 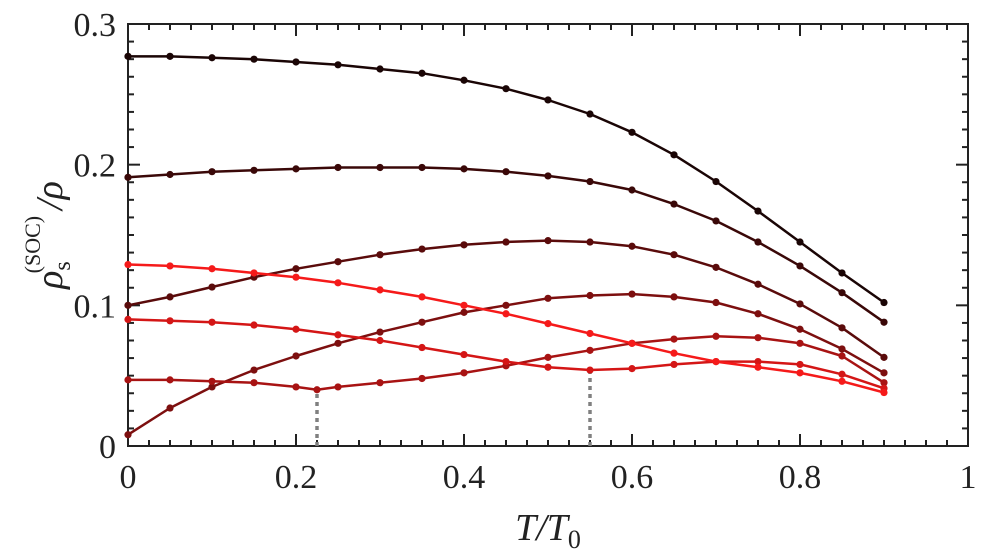 I want to click on x-tick-label: 0.8, so click(x=800, y=477).